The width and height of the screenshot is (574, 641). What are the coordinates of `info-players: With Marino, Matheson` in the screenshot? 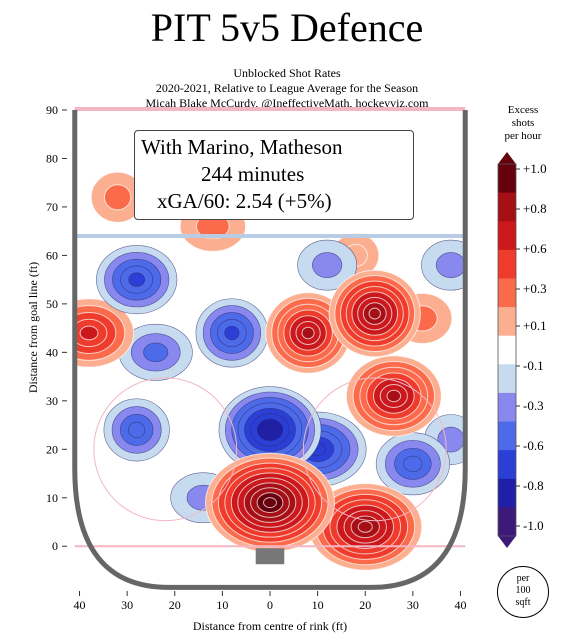 It's located at (242, 147).